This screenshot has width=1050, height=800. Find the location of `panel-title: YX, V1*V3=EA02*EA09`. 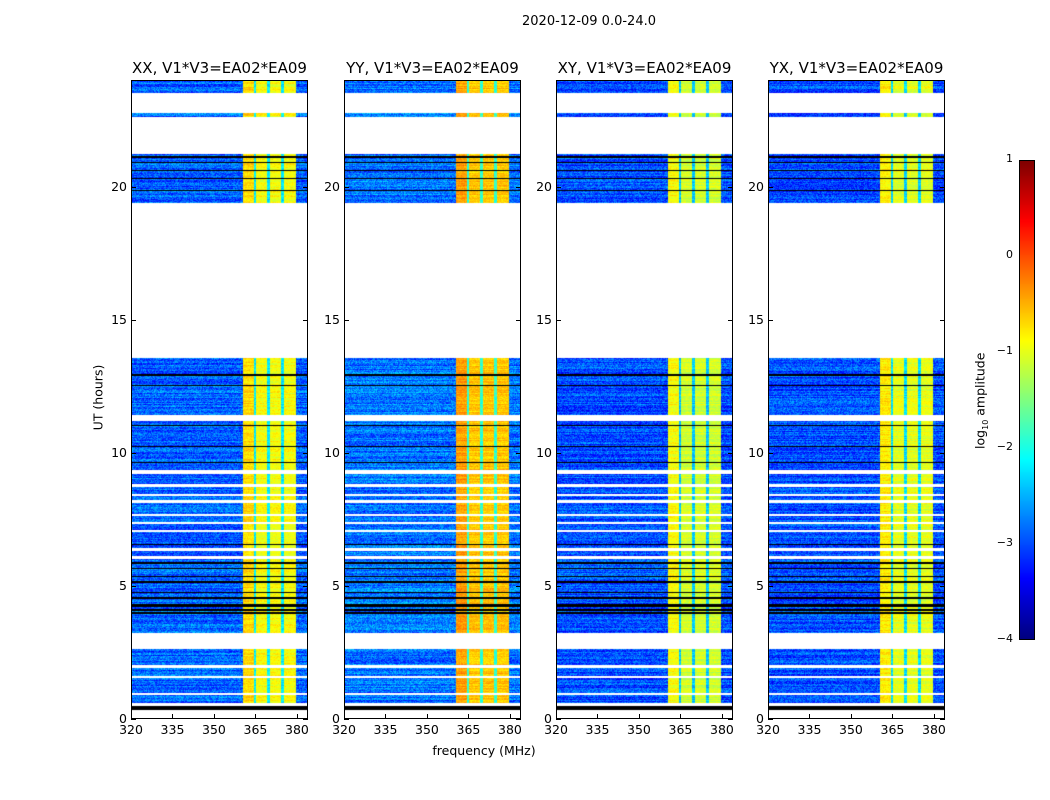

panel-title: YX, V1*V3=EA02*EA09 is located at coordinates (856, 68).